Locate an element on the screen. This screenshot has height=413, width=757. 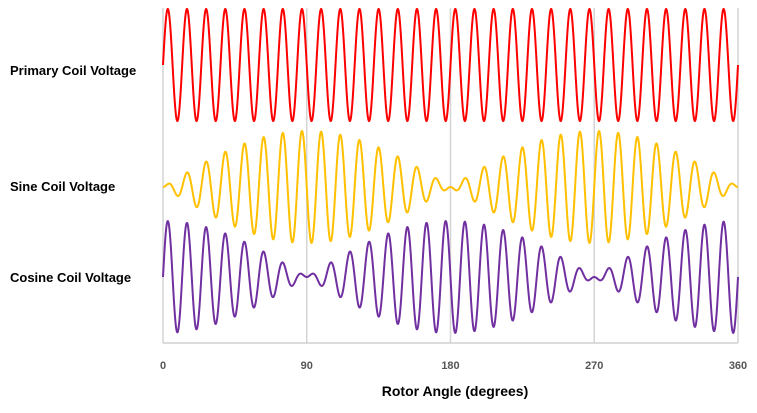
x-tick-label: 360 is located at coordinates (738, 366).